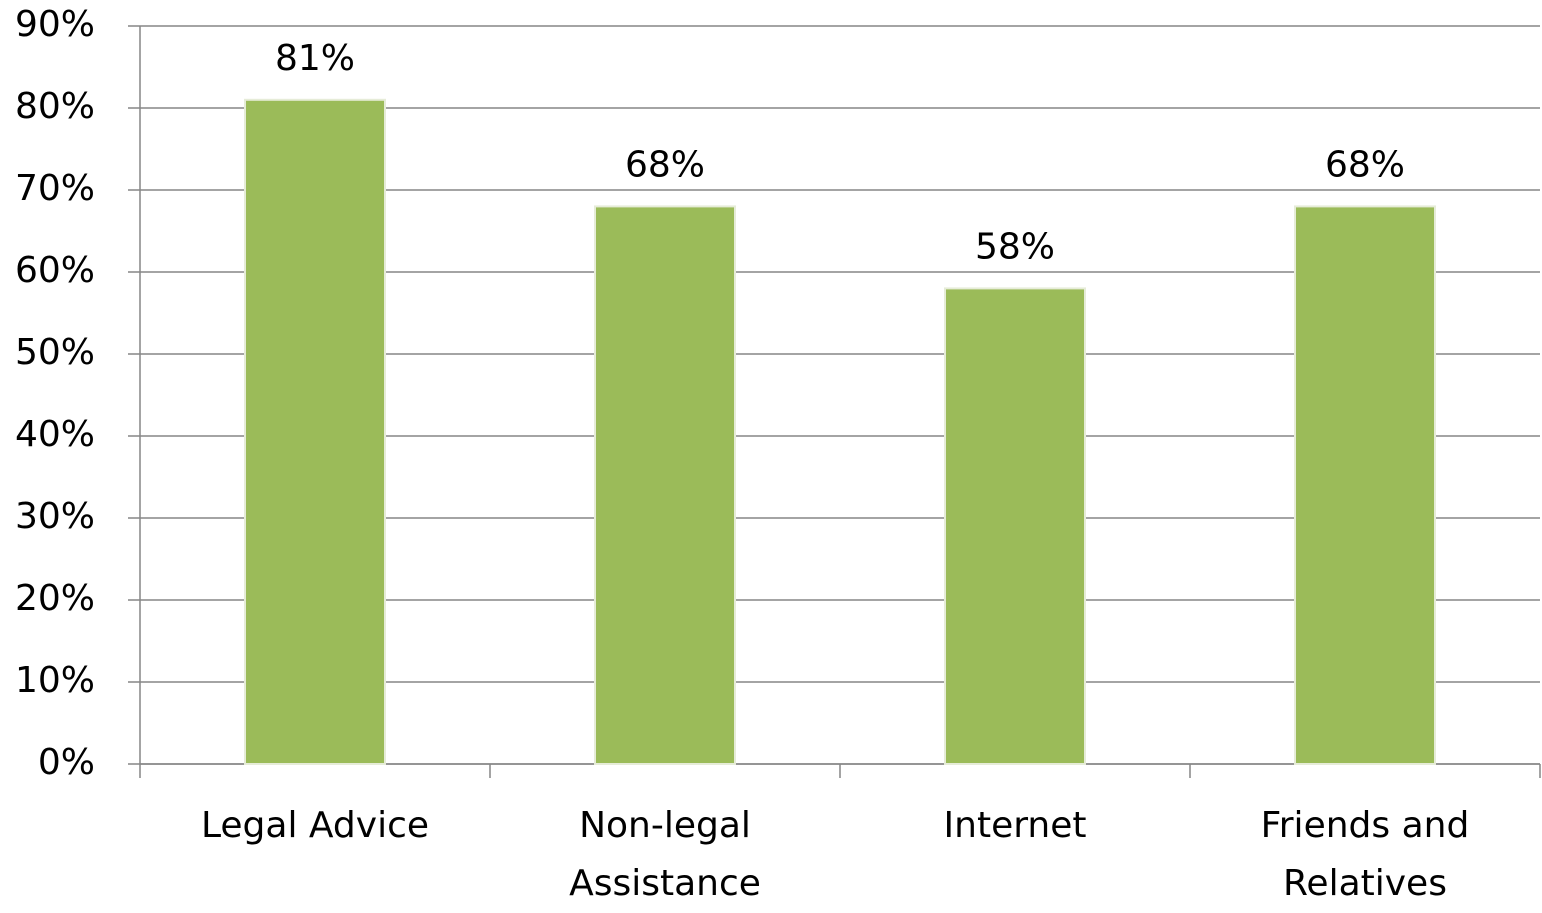  Describe the element at coordinates (315, 825) in the screenshot. I see `x-tick-label: Legal Advice` at that location.